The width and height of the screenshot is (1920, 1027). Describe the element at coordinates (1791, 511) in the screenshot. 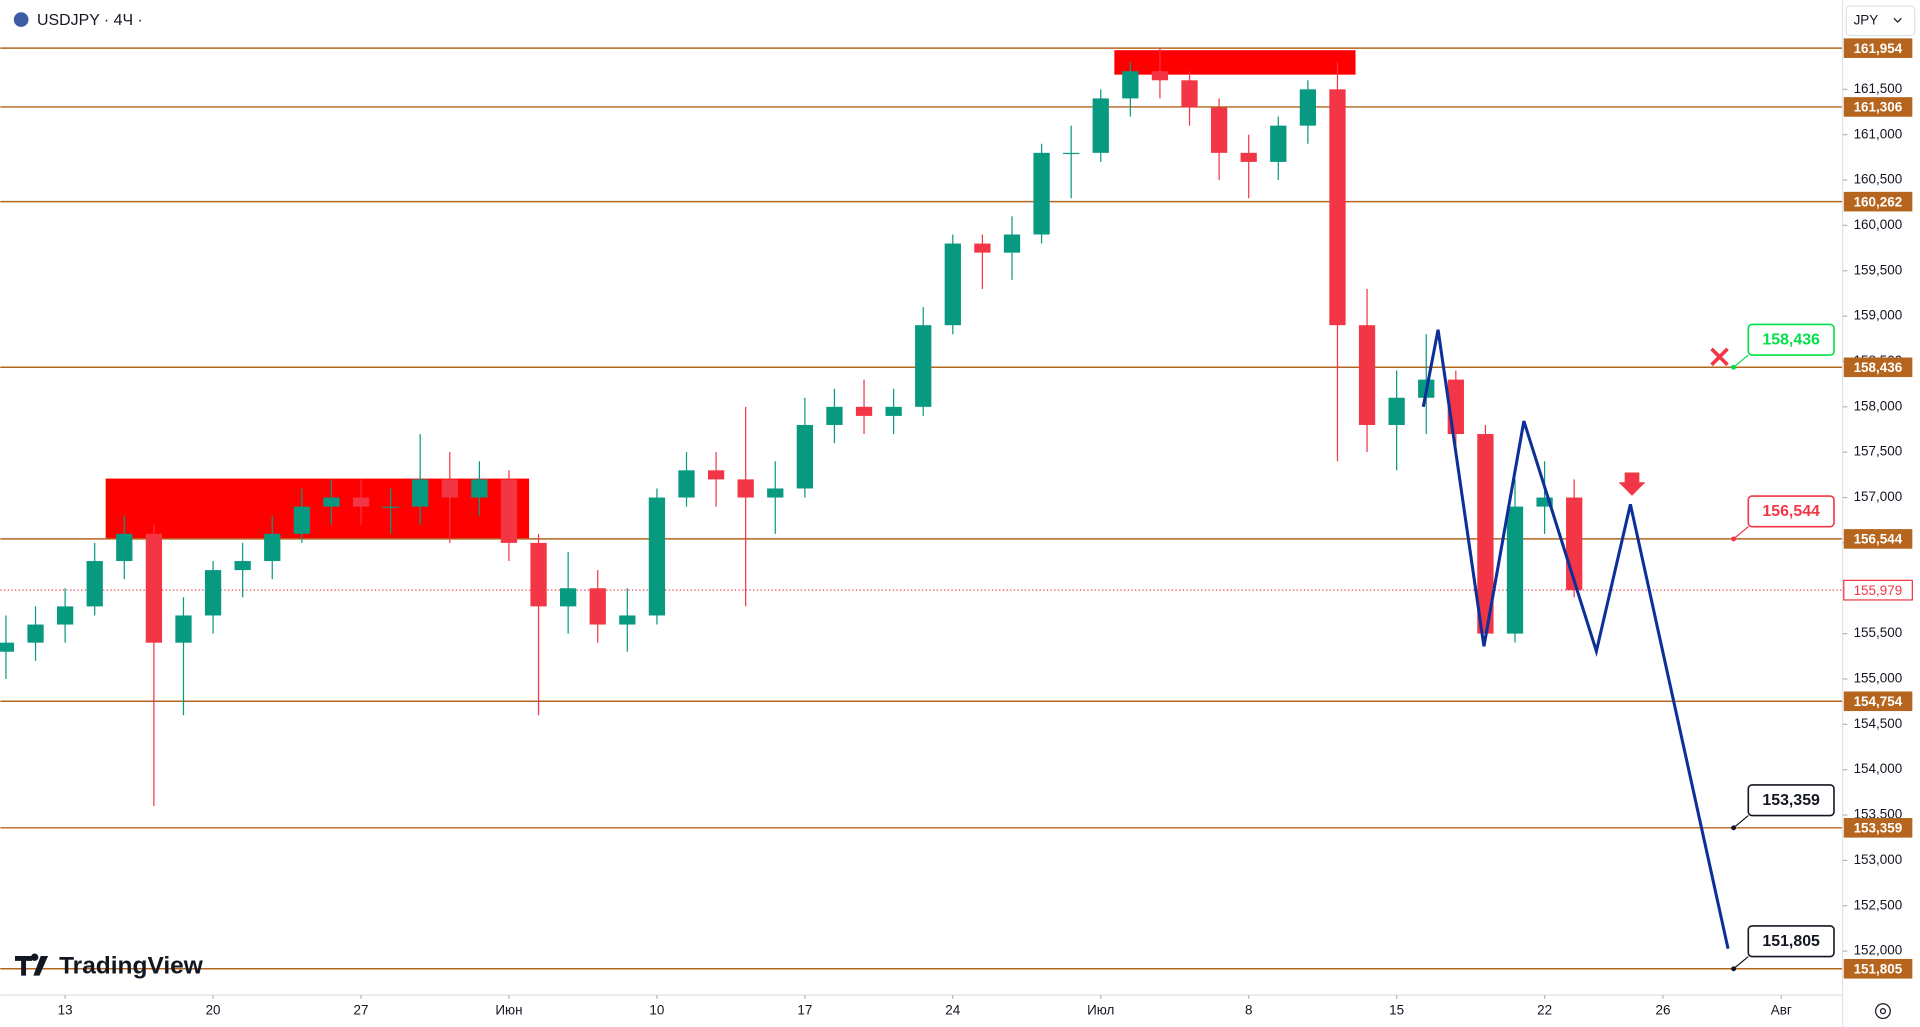

I see `callout-label: 156,544` at that location.